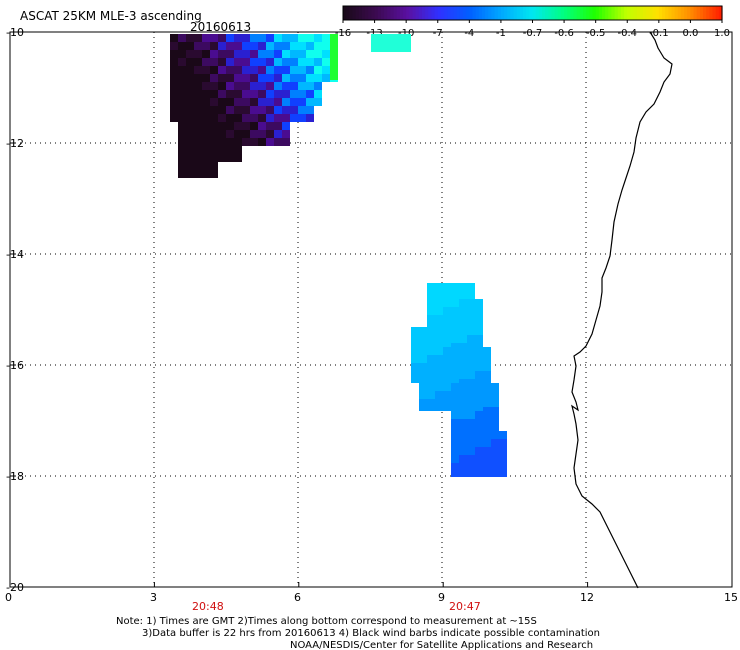 The width and height of the screenshot is (740, 650). What do you see at coordinates (438, 33) in the screenshot?
I see `colorbar-label: -7` at bounding box center [438, 33].